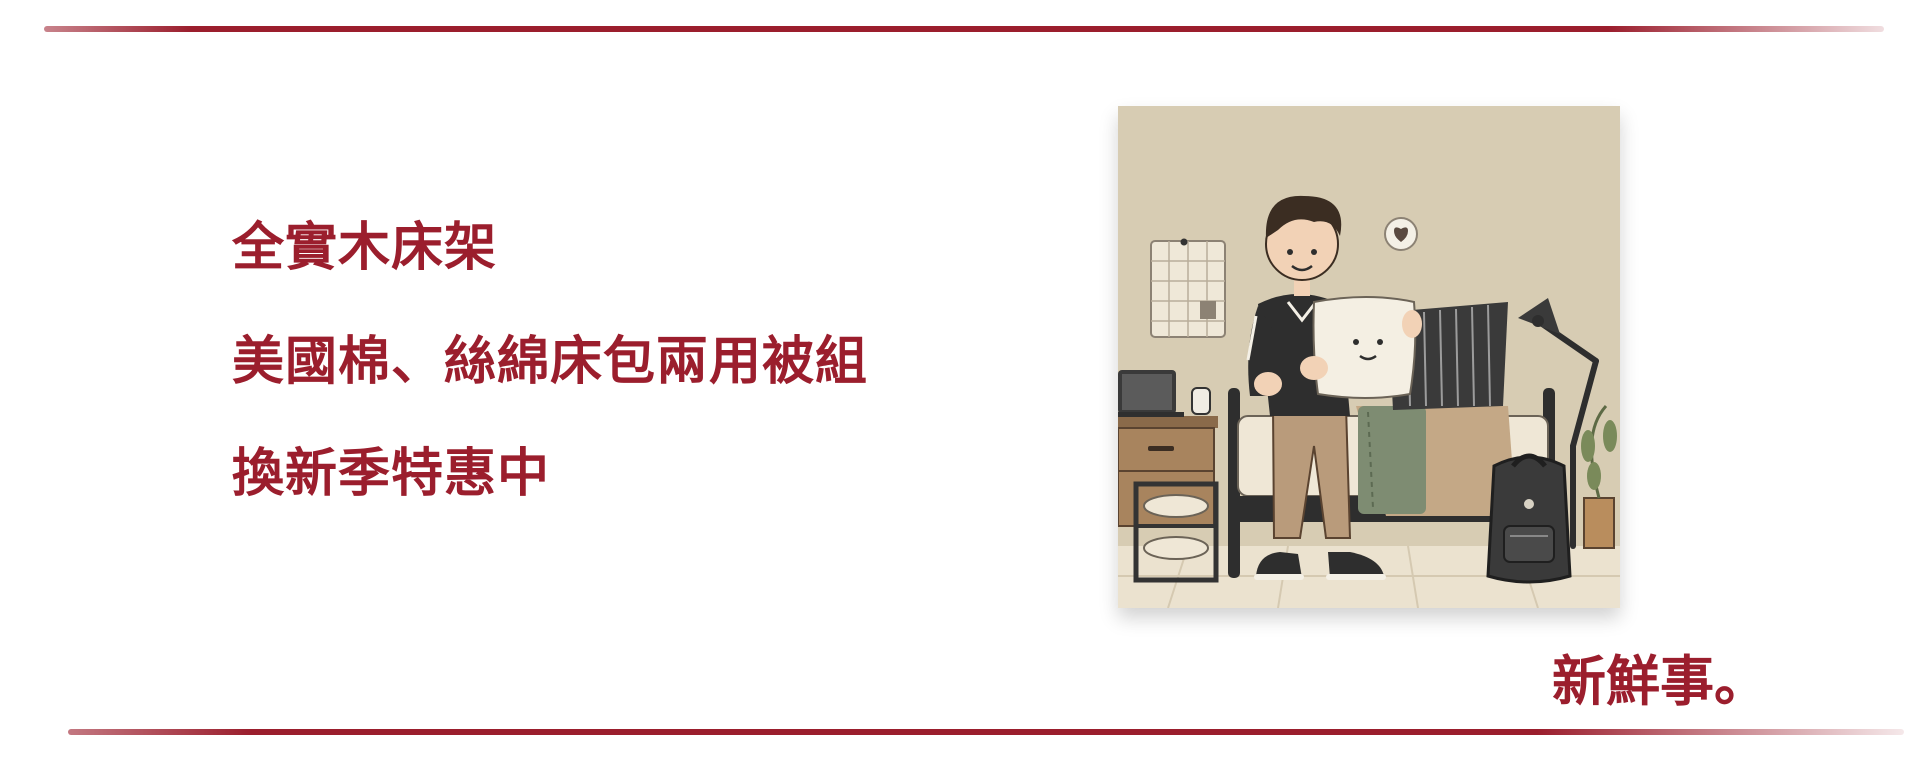 This screenshot has height=772, width=1920. I want to click on shoe-rack, so click(1176, 532).